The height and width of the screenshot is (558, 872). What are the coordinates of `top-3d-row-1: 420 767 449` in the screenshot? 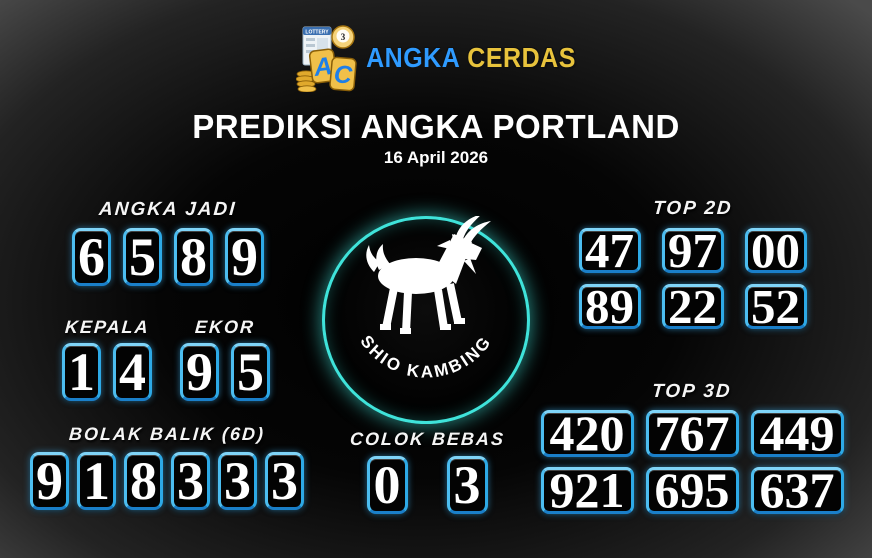 It's located at (692, 433).